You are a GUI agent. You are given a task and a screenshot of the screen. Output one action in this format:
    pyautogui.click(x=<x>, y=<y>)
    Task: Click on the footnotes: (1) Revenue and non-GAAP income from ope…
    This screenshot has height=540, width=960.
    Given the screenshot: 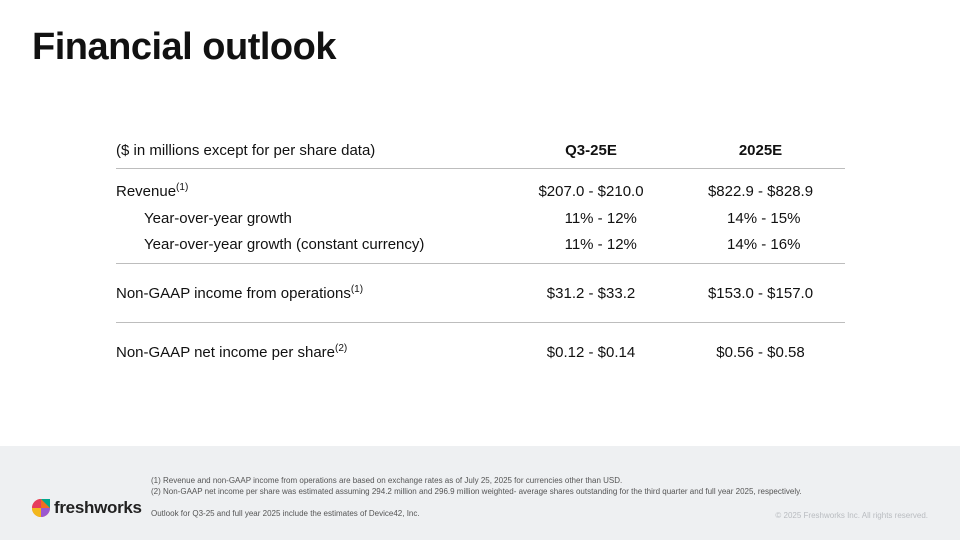 What is the action you would take?
    pyautogui.click(x=476, y=498)
    